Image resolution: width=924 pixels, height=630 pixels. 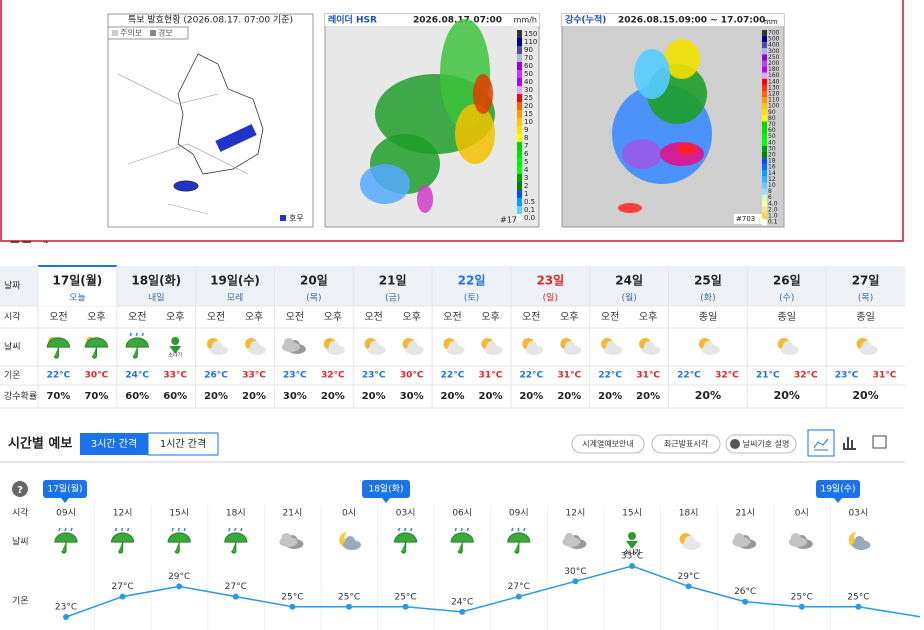 I want to click on legend-box, so click(x=148, y=33).